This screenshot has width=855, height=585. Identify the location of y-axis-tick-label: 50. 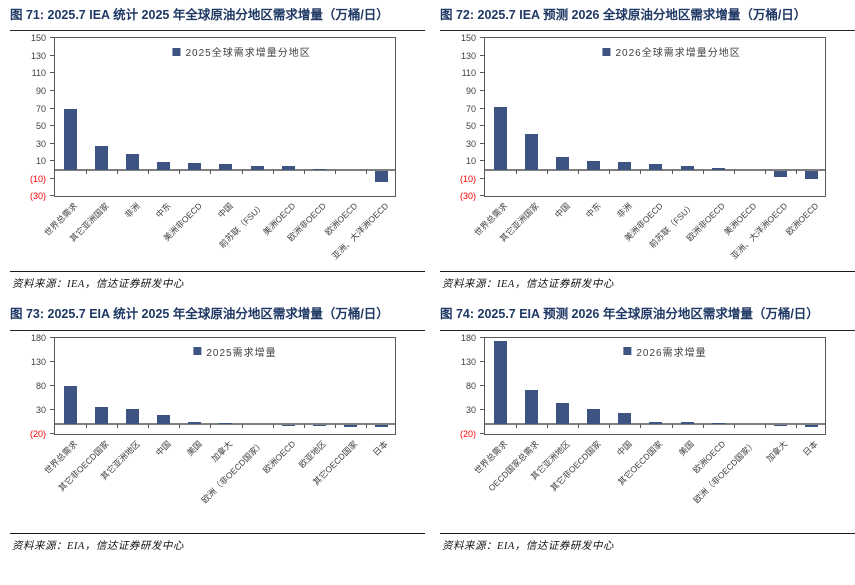
(470, 126).